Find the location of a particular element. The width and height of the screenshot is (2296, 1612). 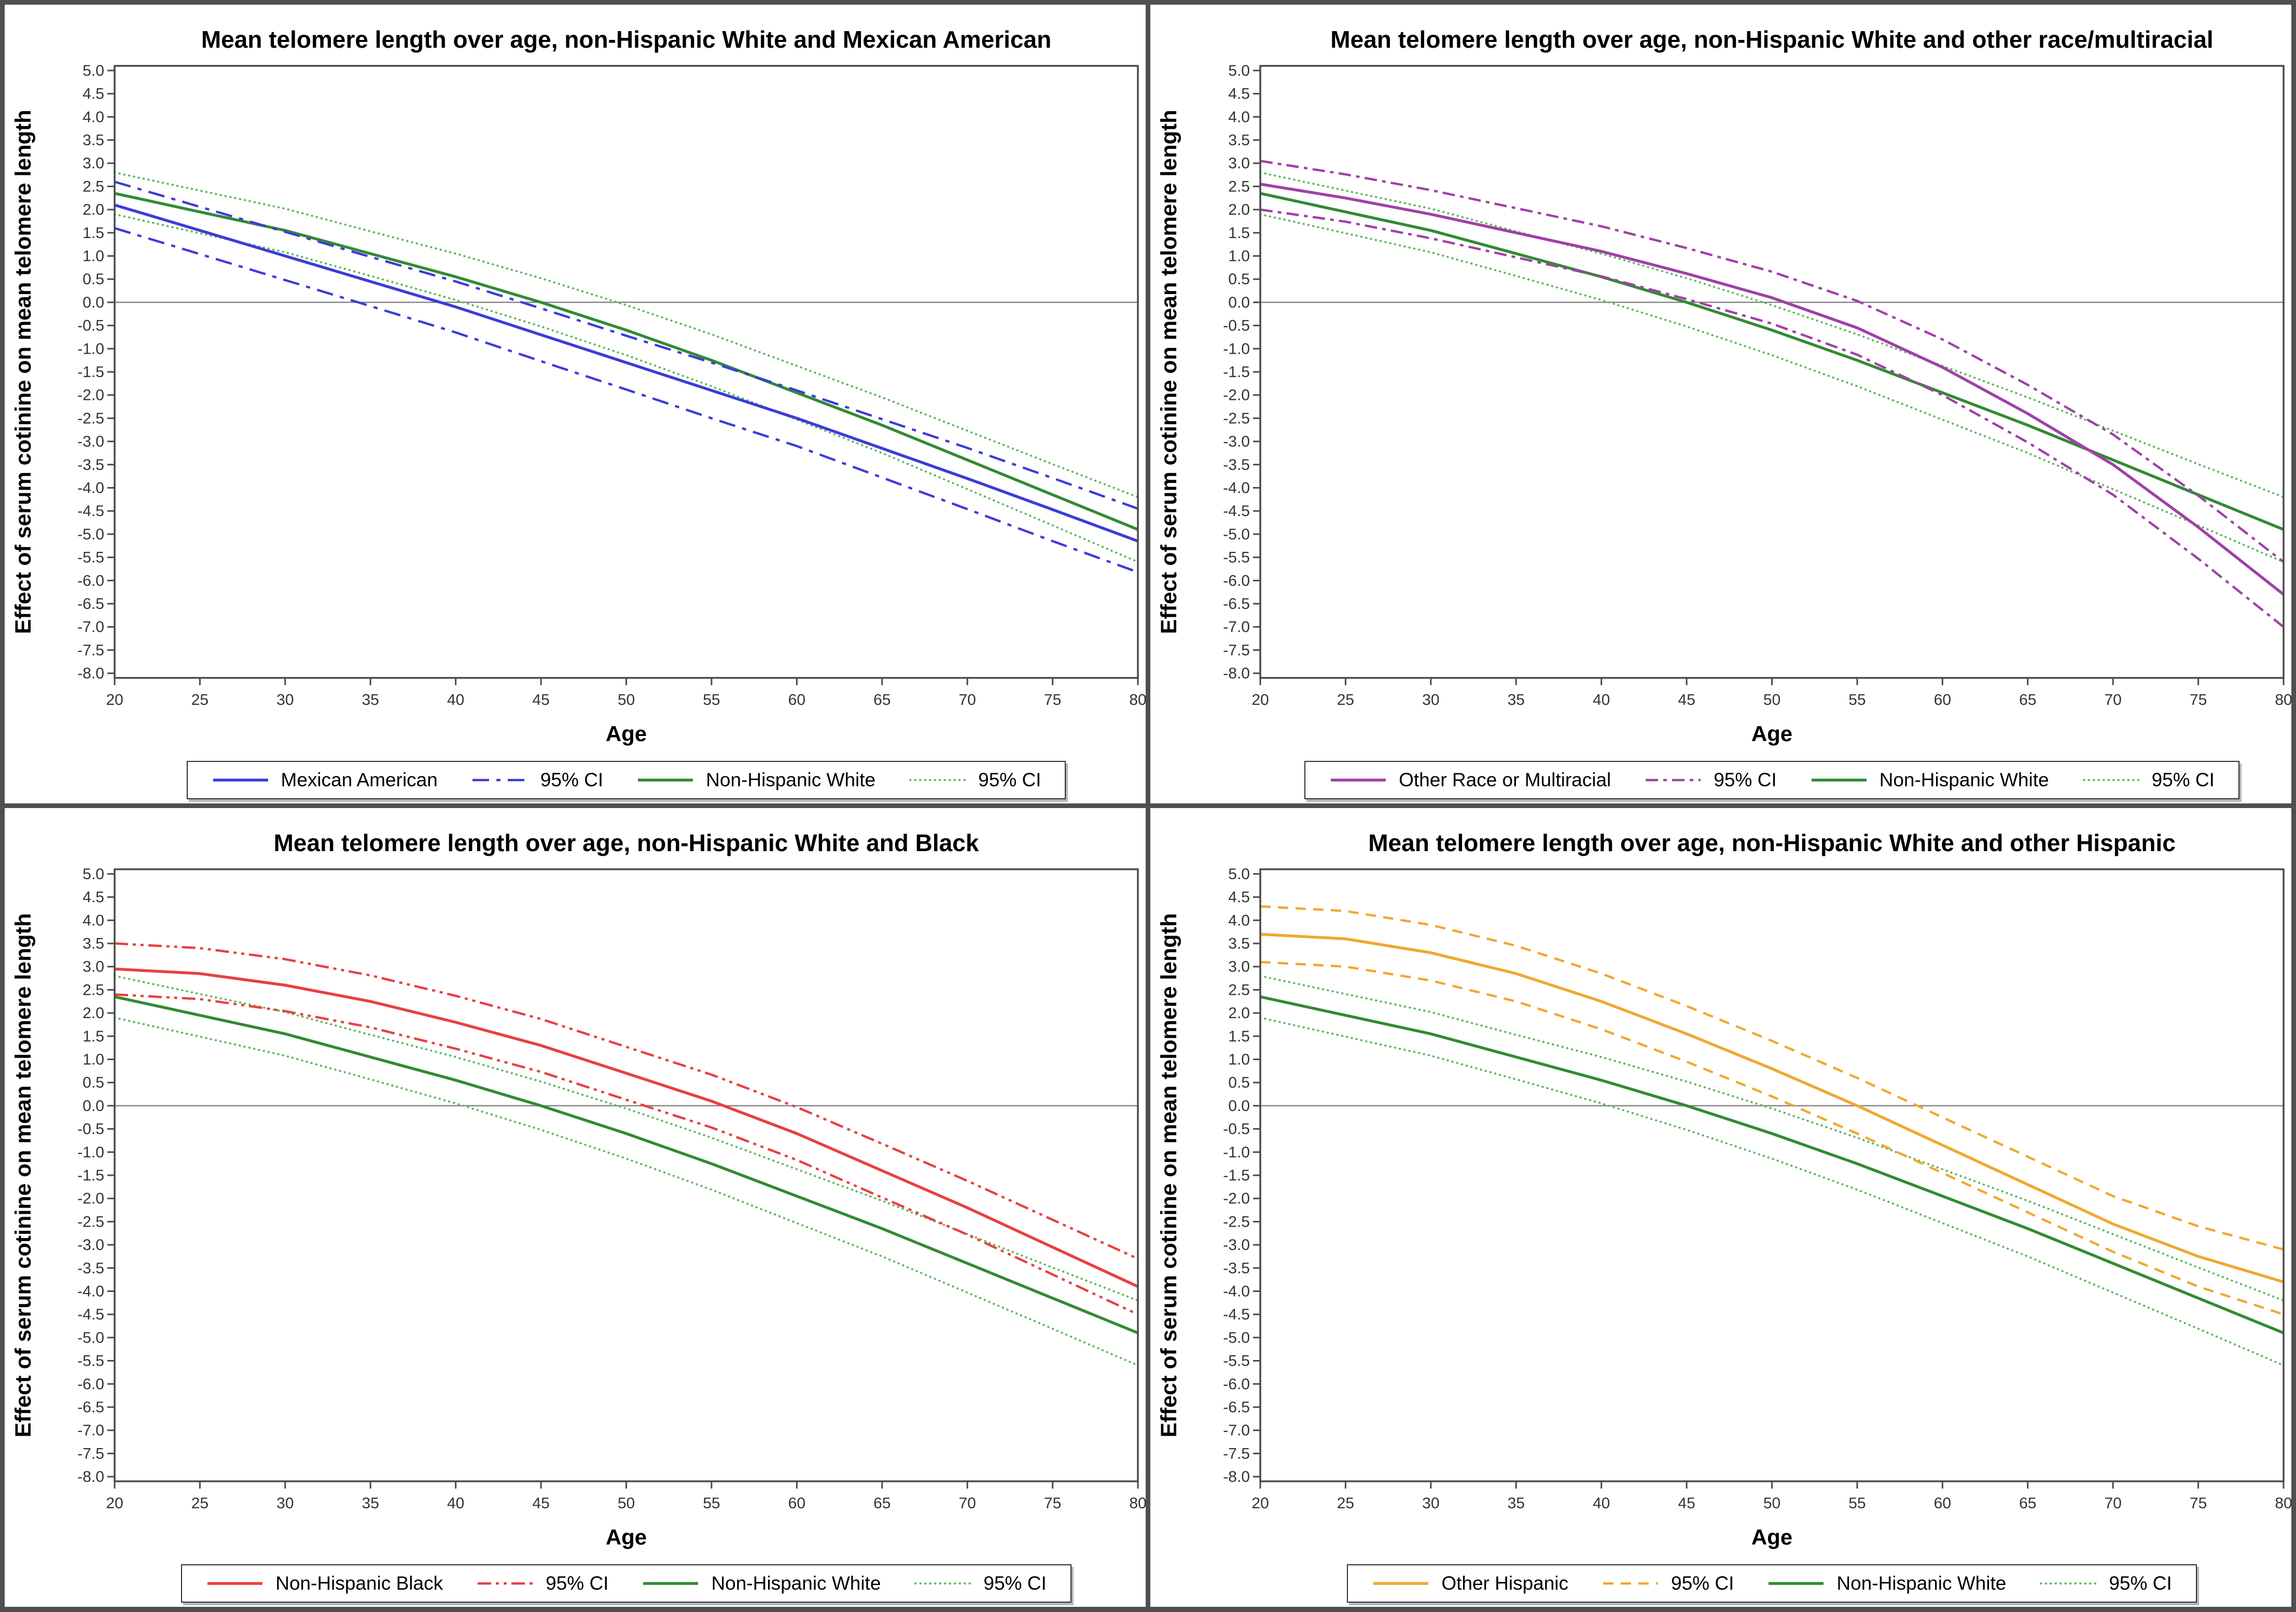

y-tick-label: 3.0 is located at coordinates (93, 163).